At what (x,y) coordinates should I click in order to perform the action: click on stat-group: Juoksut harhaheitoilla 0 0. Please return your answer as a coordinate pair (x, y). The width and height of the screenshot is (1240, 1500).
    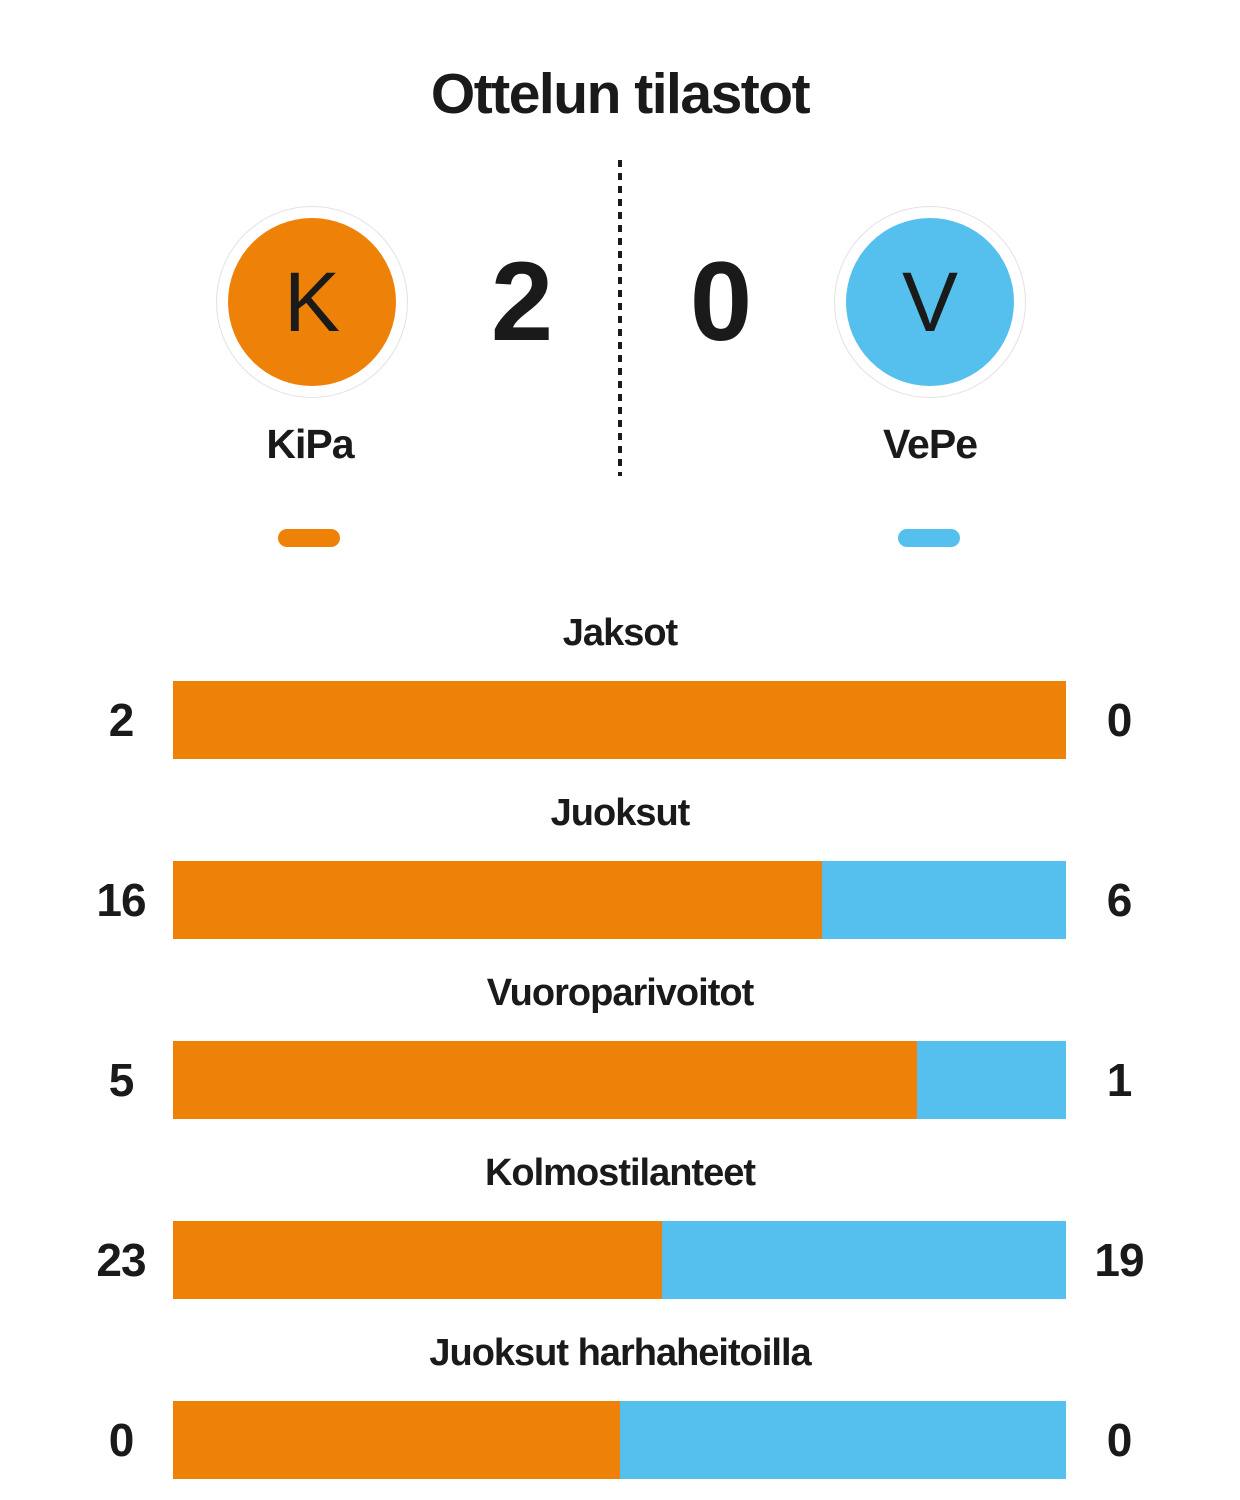
    Looking at the image, I should click on (620, 1414).